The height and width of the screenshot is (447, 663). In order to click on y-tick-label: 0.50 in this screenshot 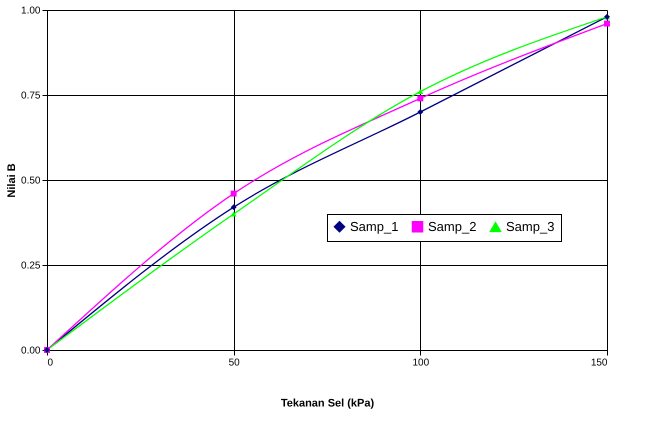, I will do `click(31, 181)`.